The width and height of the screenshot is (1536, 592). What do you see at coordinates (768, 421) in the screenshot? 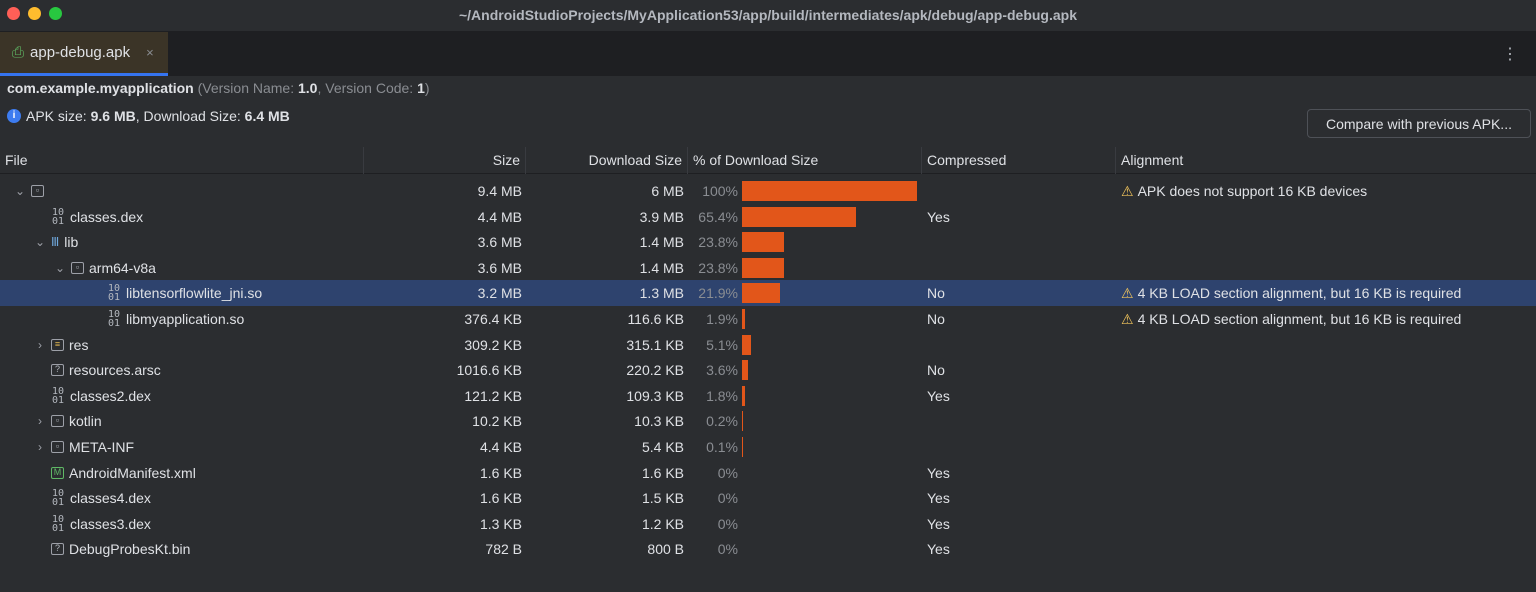
I see `table-row: › ▫ kotlin 10.2 KB 10.3 KB 0.2%` at bounding box center [768, 421].